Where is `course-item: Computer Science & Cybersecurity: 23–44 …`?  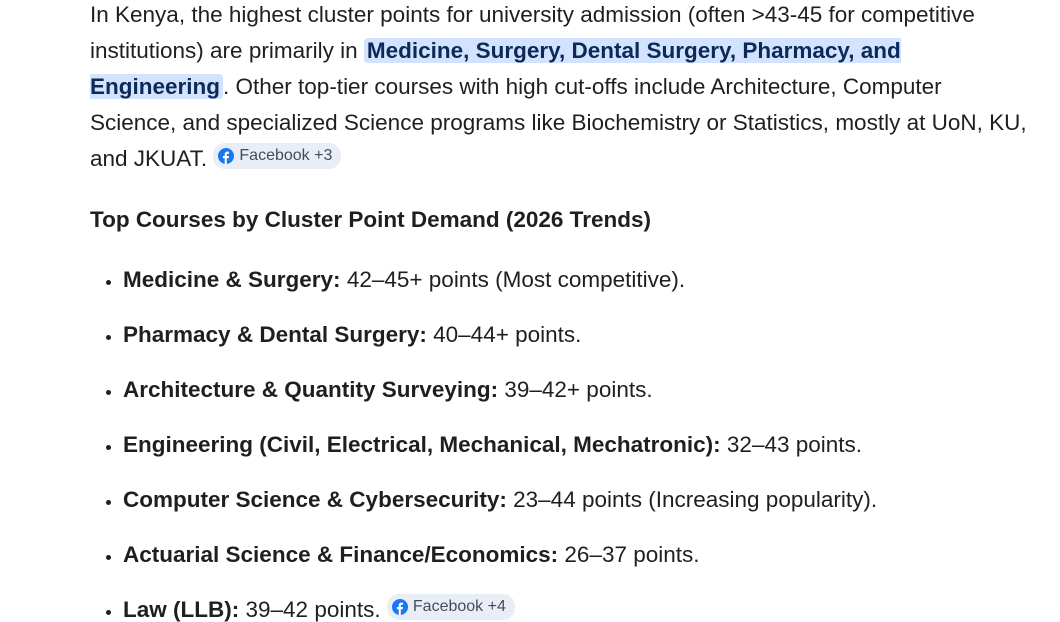 course-item: Computer Science & Cybersecurity: 23–44 … is located at coordinates (500, 510).